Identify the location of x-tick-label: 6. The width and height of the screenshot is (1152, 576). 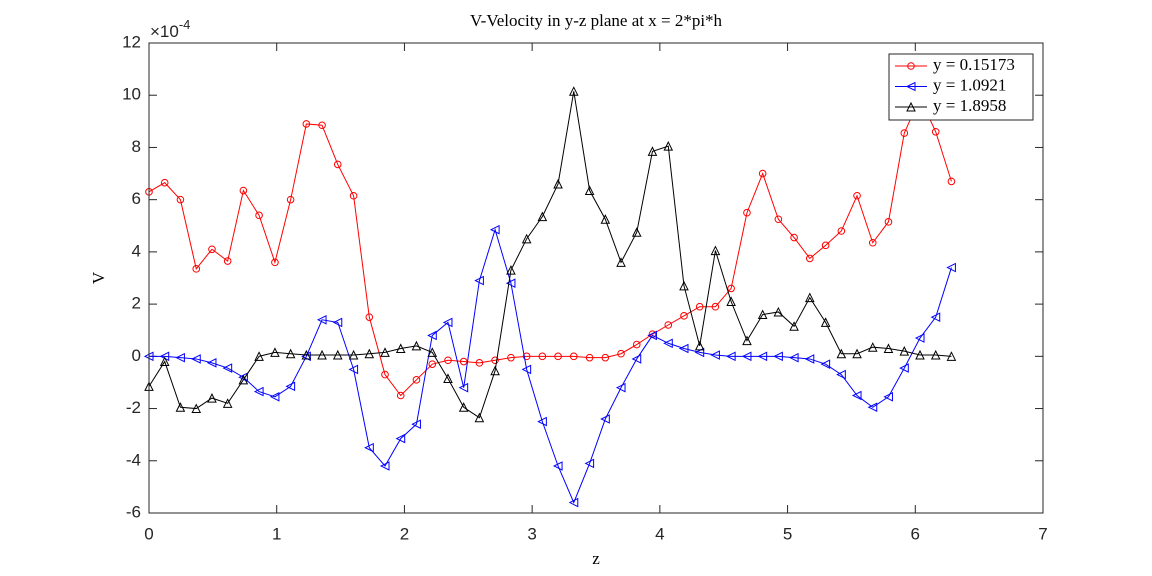
(915, 533).